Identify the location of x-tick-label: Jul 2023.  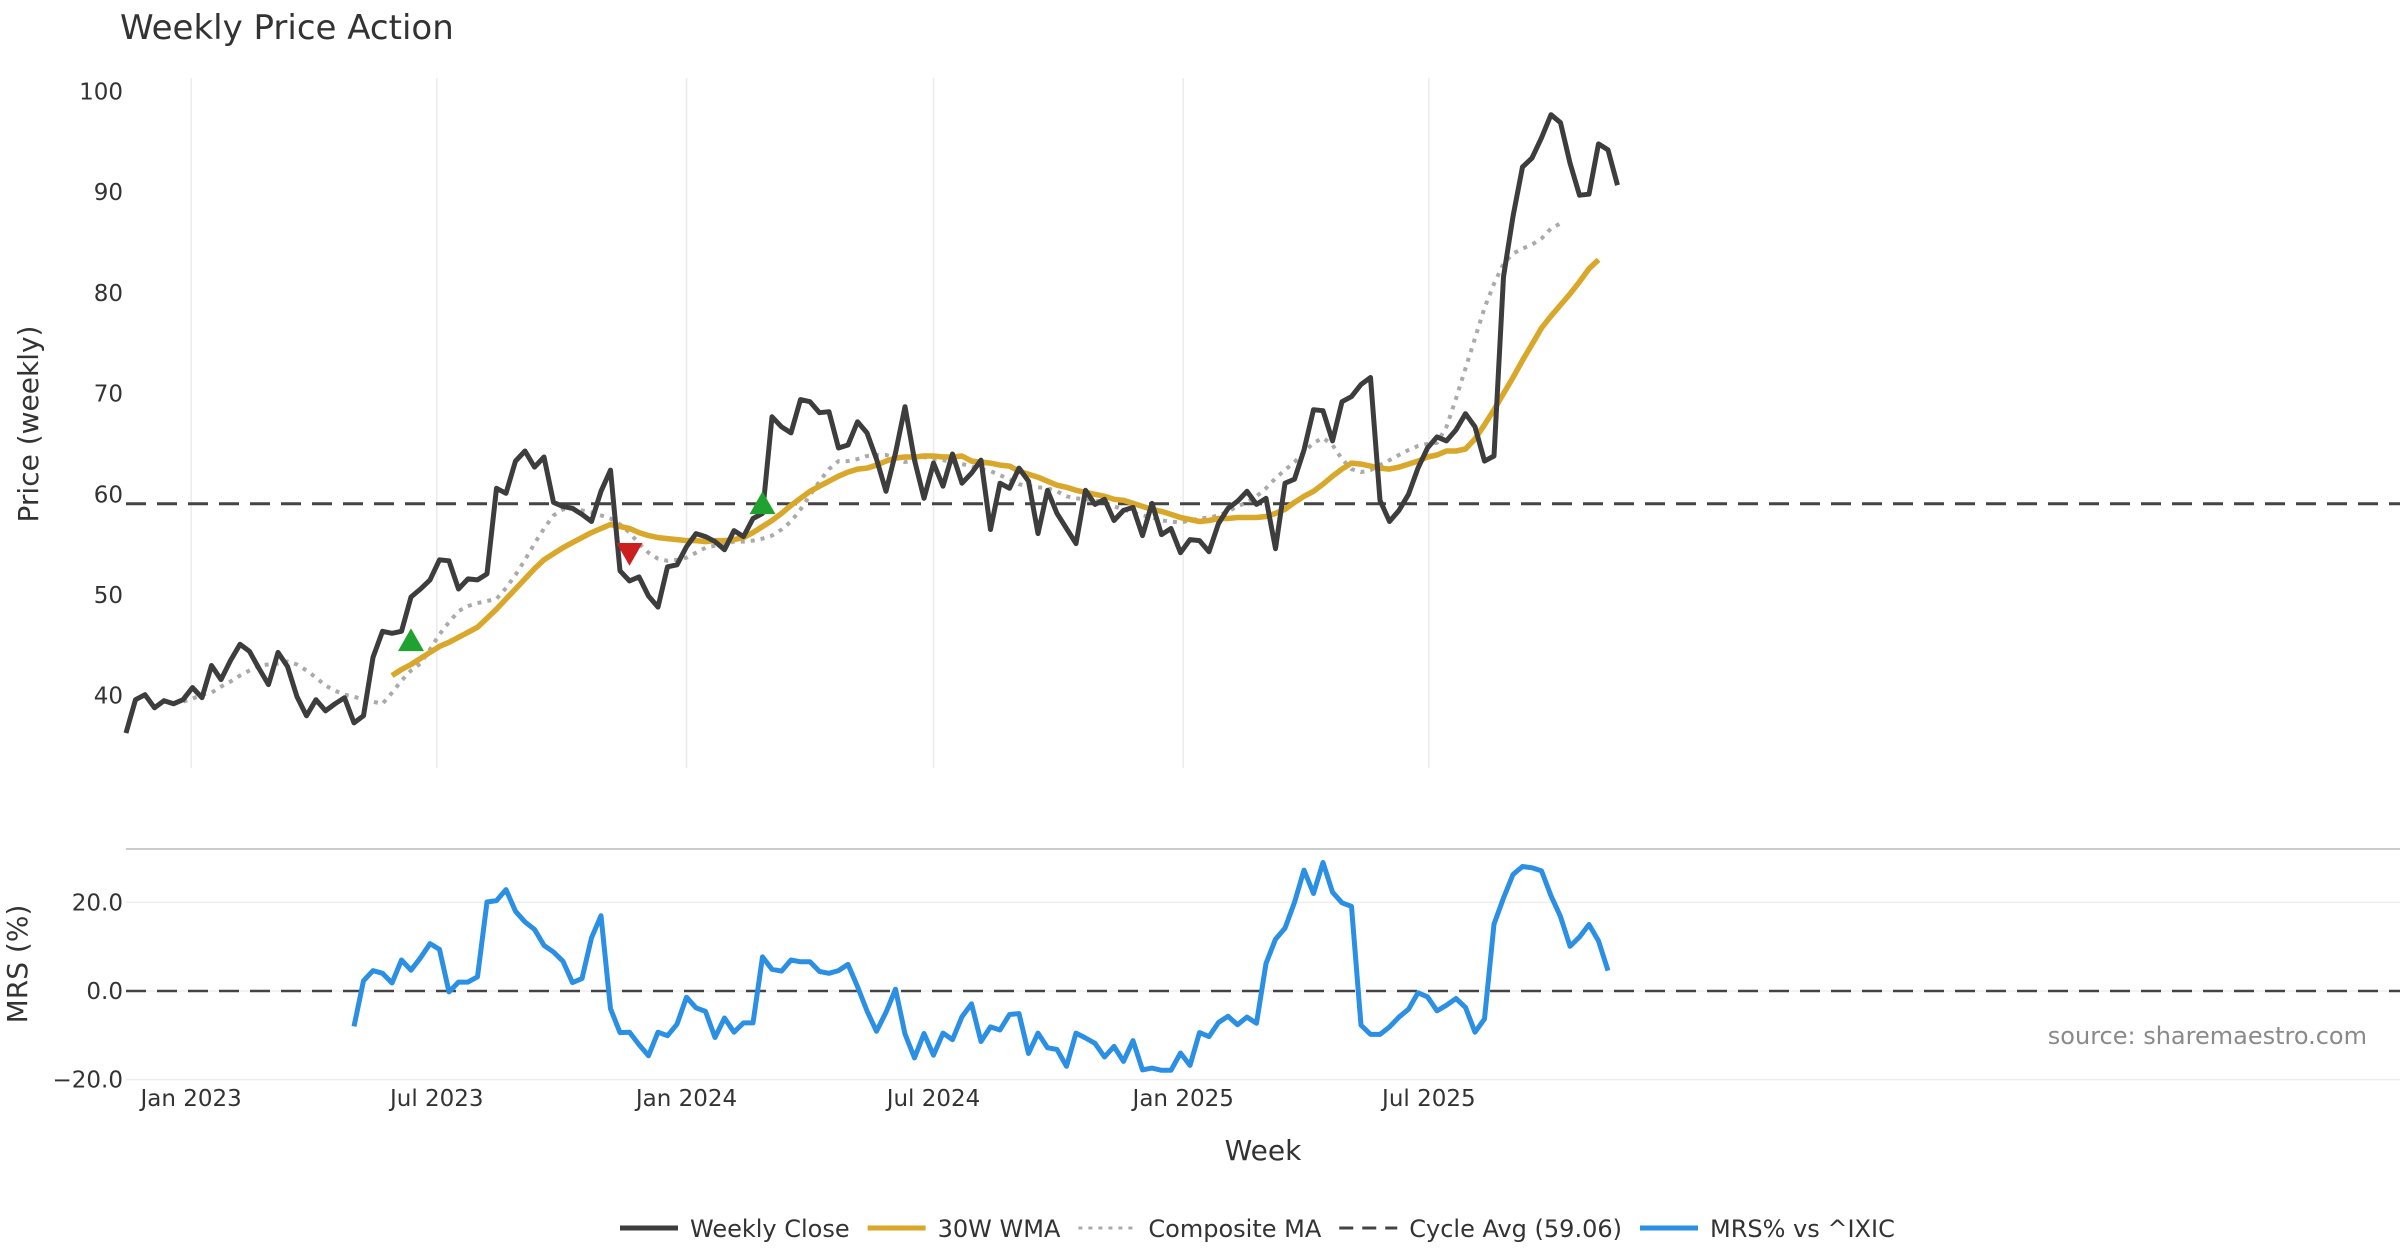
(436, 1099).